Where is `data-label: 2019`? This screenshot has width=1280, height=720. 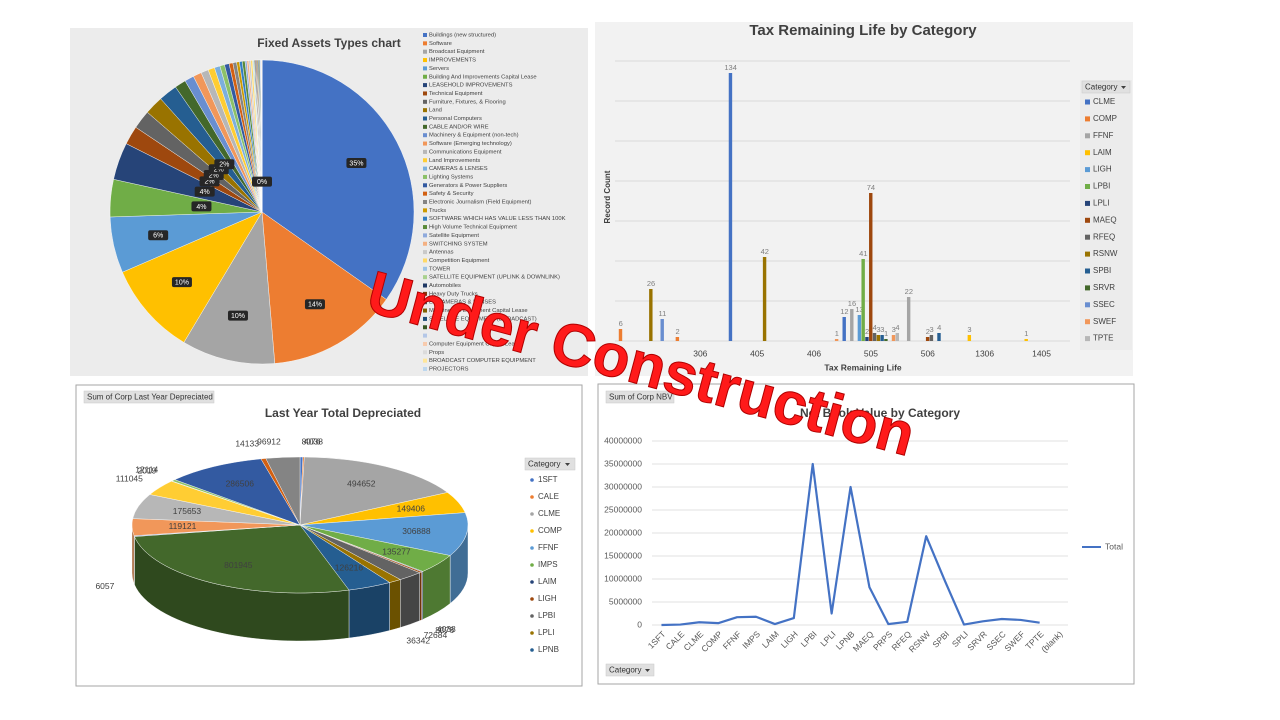
data-label: 2019 is located at coordinates (146, 471).